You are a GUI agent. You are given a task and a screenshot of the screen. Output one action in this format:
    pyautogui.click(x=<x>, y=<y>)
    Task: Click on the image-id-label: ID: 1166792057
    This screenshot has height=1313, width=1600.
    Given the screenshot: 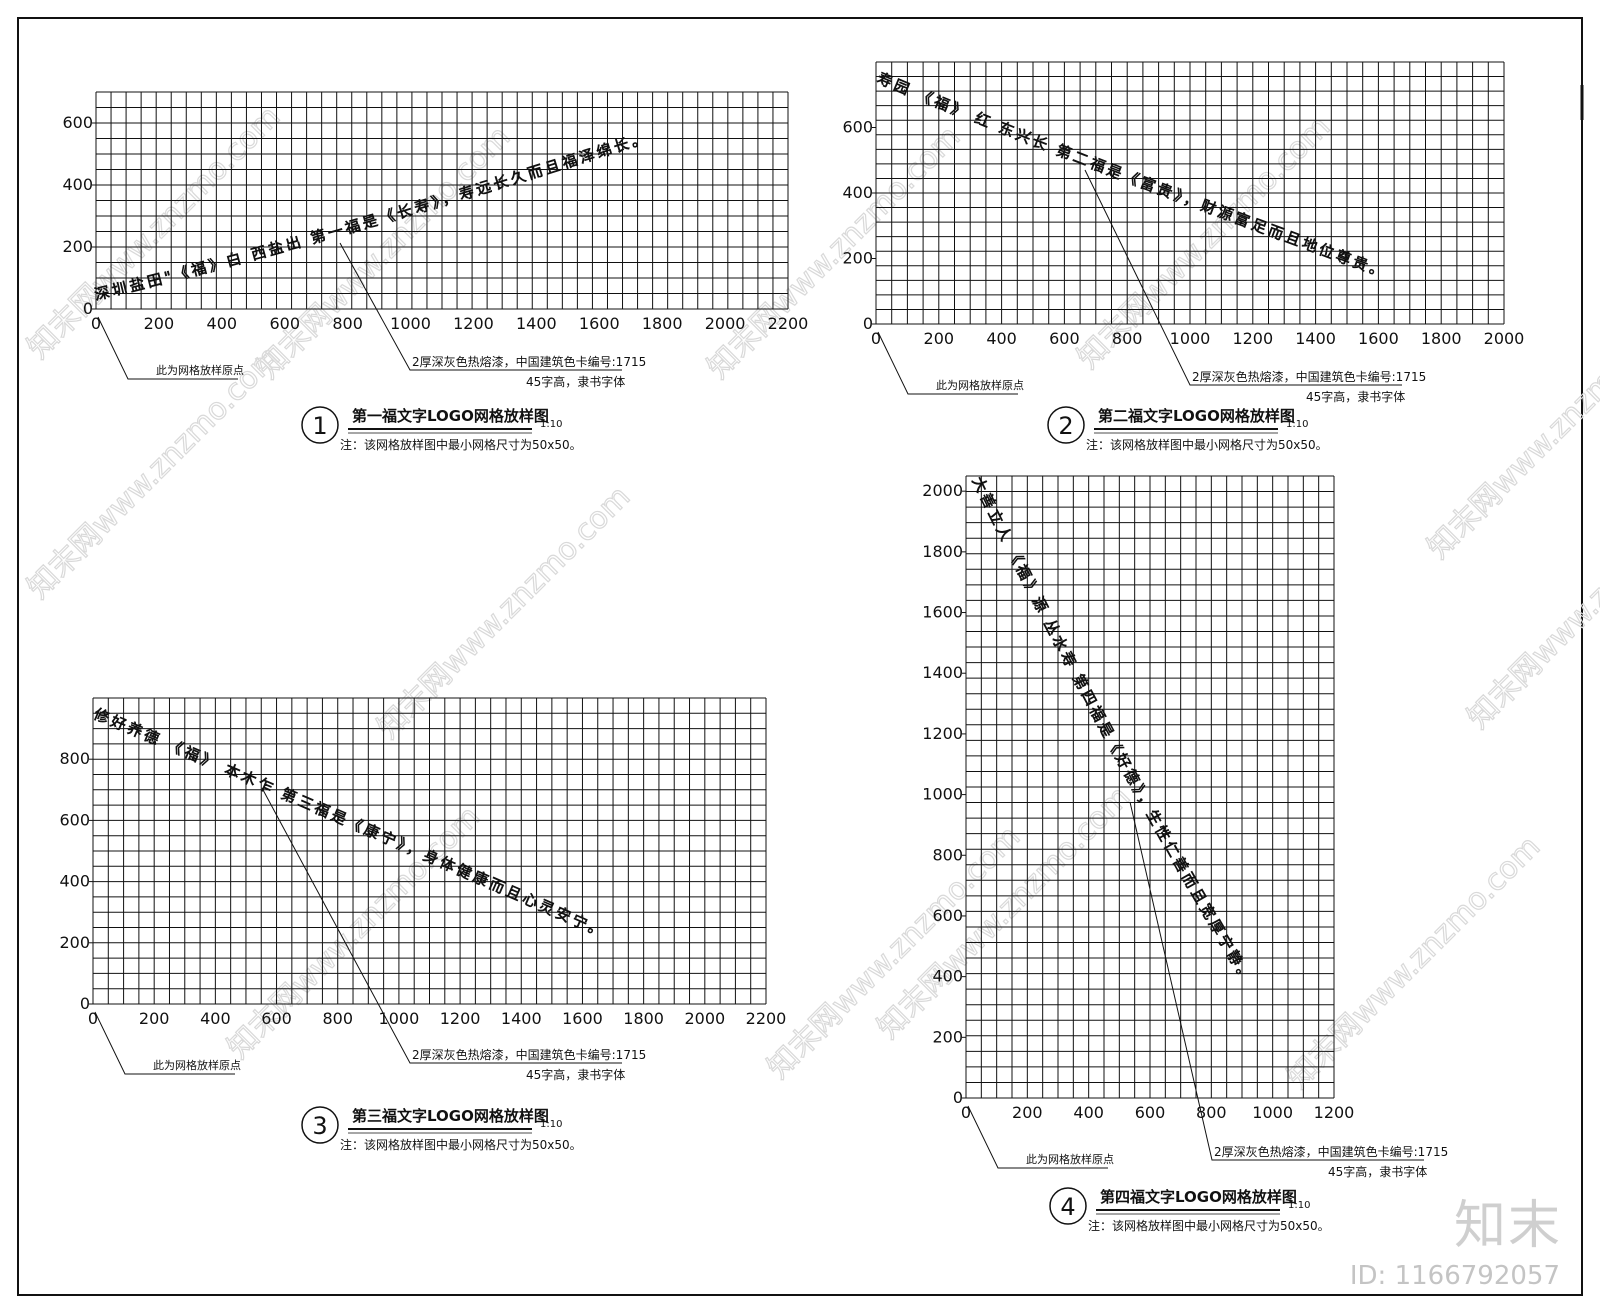 What is the action you would take?
    pyautogui.click(x=1454, y=1276)
    